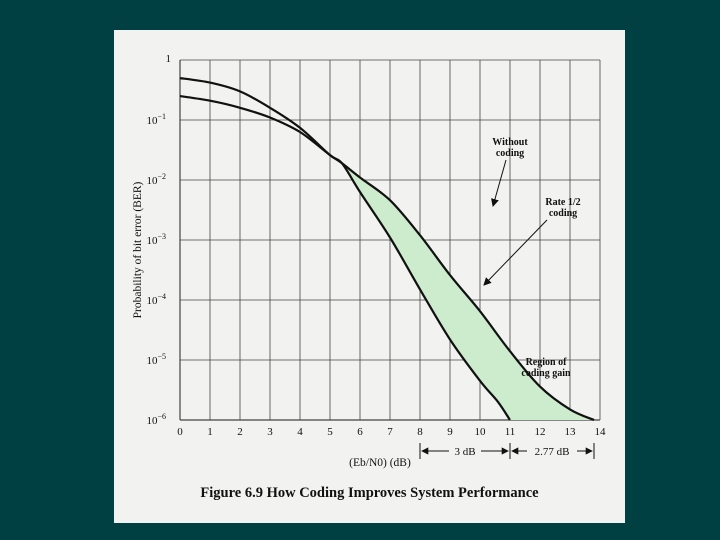 The width and height of the screenshot is (720, 540). What do you see at coordinates (156, 419) in the screenshot?
I see `y-tick-label: 10⁻⁶` at bounding box center [156, 419].